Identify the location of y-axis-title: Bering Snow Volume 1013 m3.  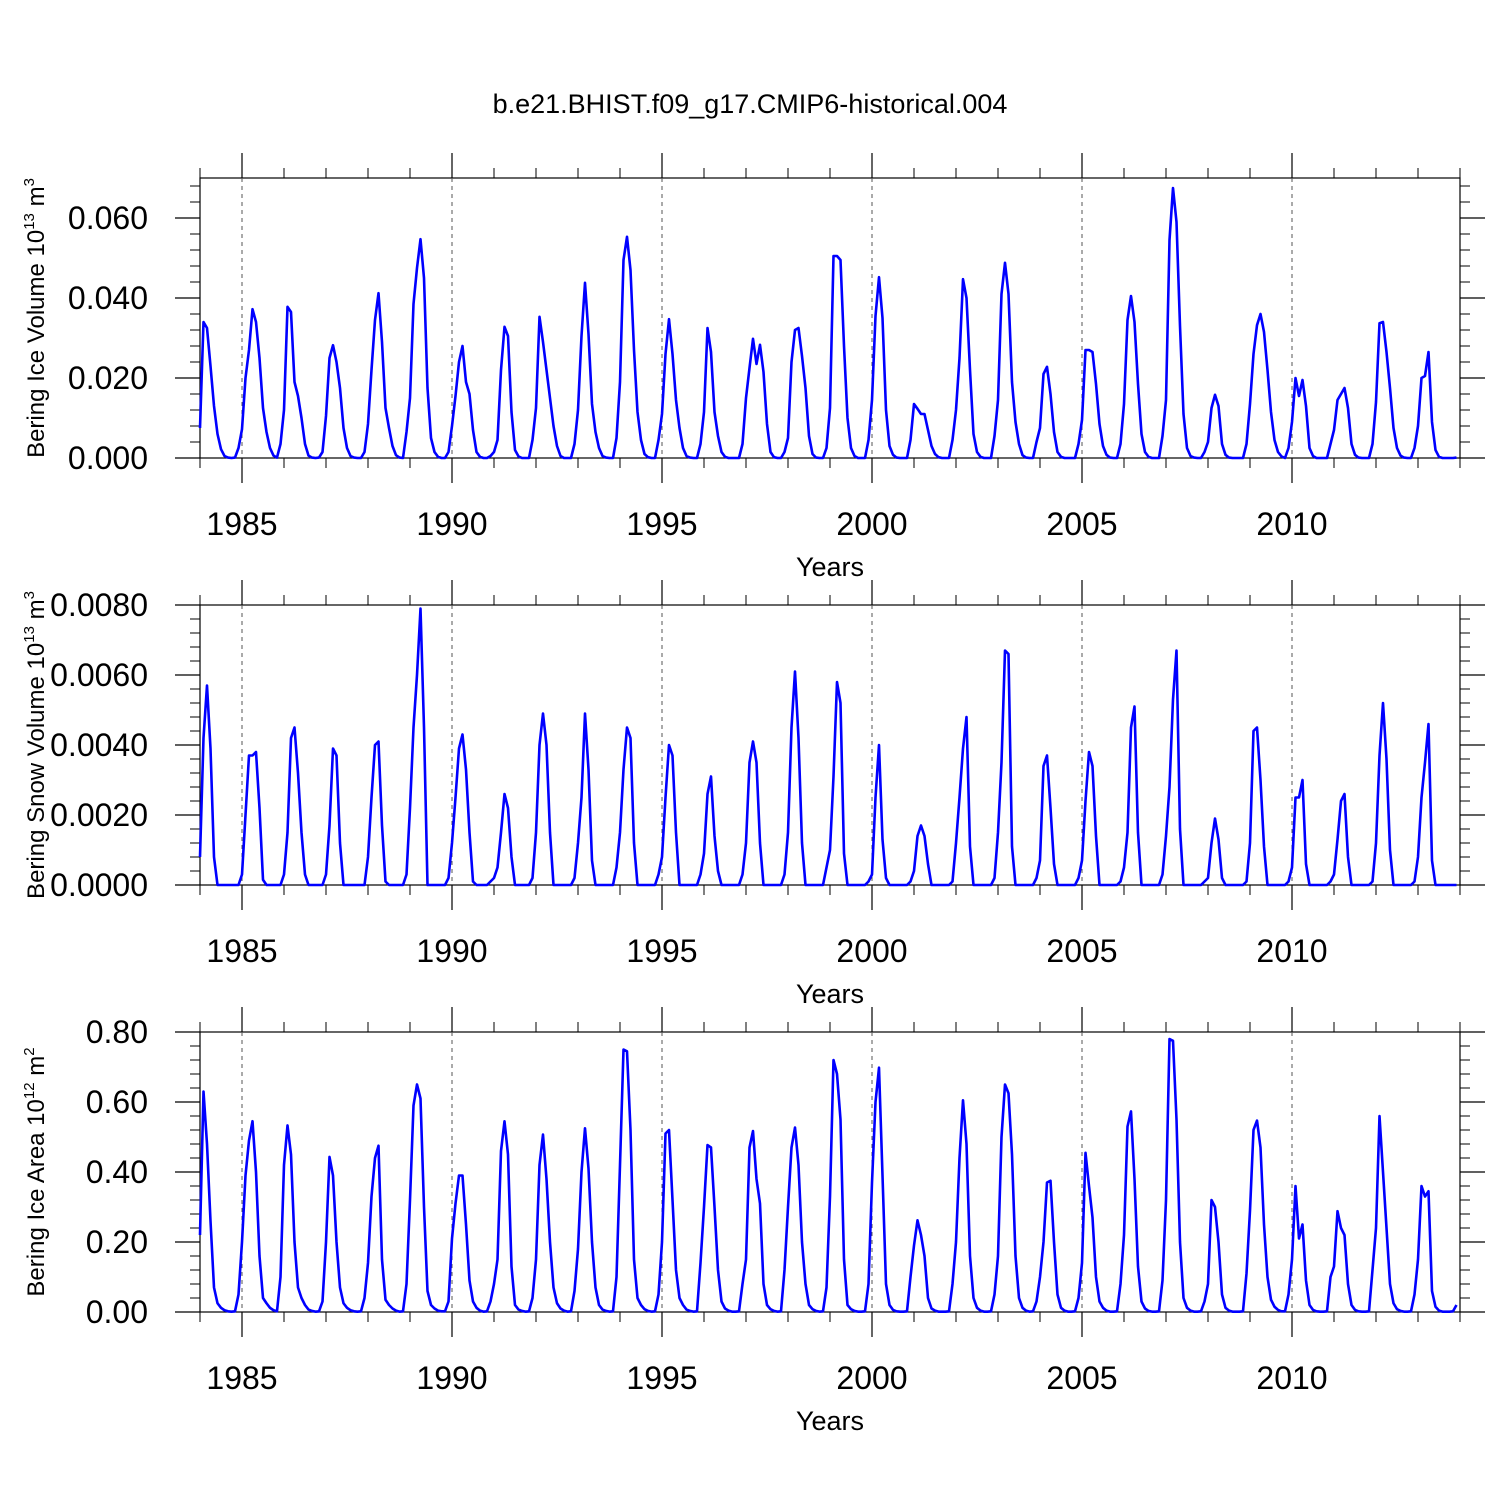
(35, 745).